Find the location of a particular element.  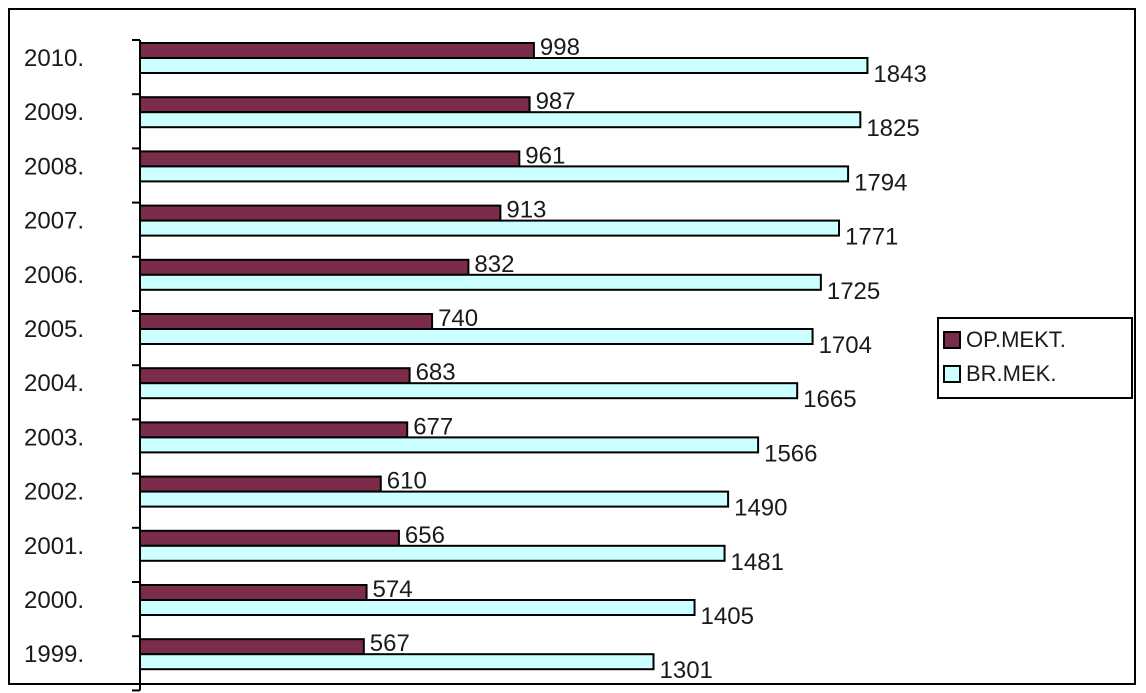

y-tick-label: 2008. is located at coordinates (54, 166).